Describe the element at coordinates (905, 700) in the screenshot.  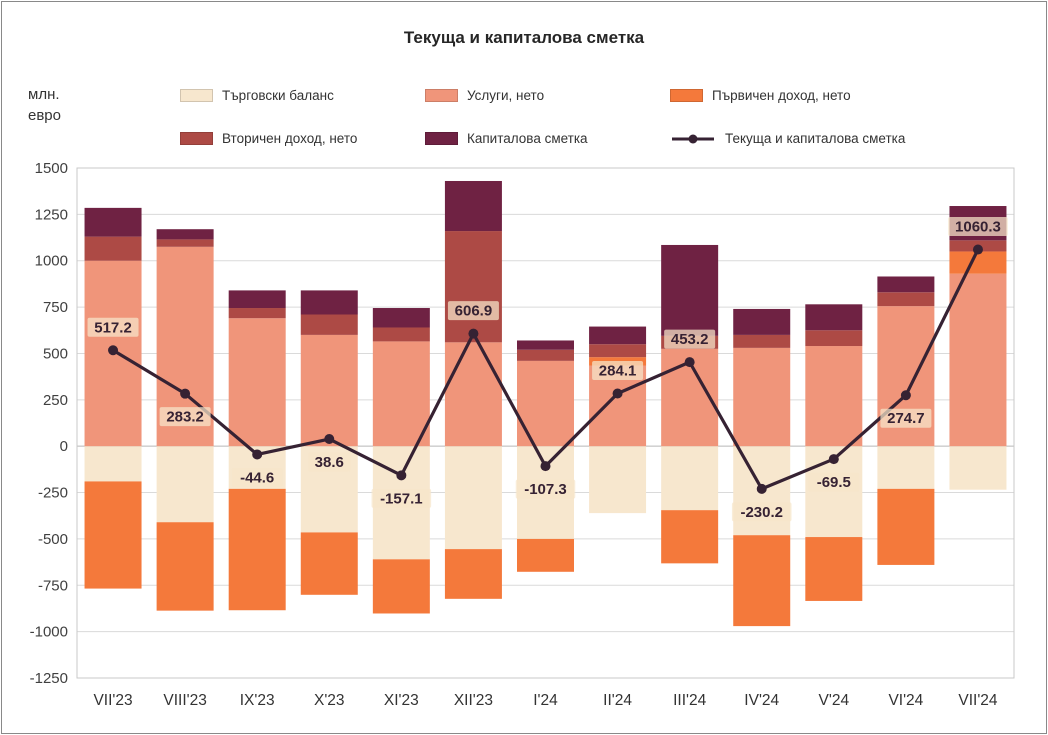
I see `x-category-label: VI'24` at that location.